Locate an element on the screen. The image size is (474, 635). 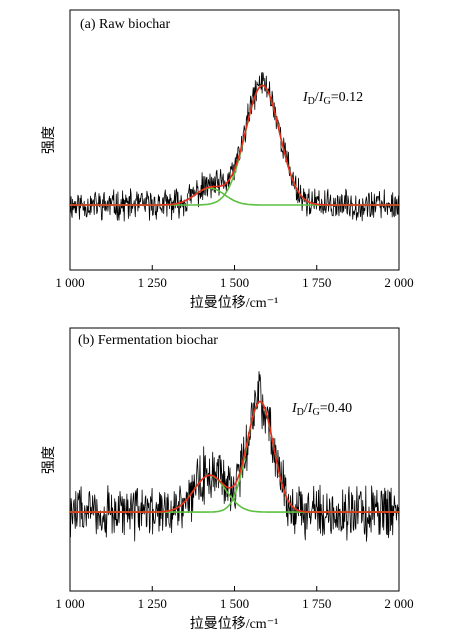
chart-title-a: (a) Raw biochar is located at coordinates (125, 24).